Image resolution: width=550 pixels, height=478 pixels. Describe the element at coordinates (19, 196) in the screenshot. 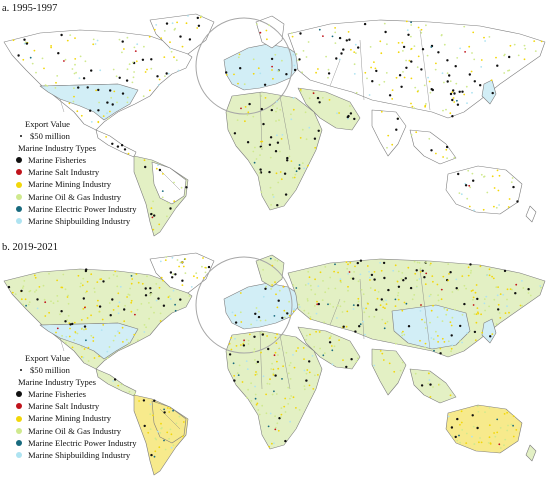

I see `oil-gas-dot-icon` at that location.